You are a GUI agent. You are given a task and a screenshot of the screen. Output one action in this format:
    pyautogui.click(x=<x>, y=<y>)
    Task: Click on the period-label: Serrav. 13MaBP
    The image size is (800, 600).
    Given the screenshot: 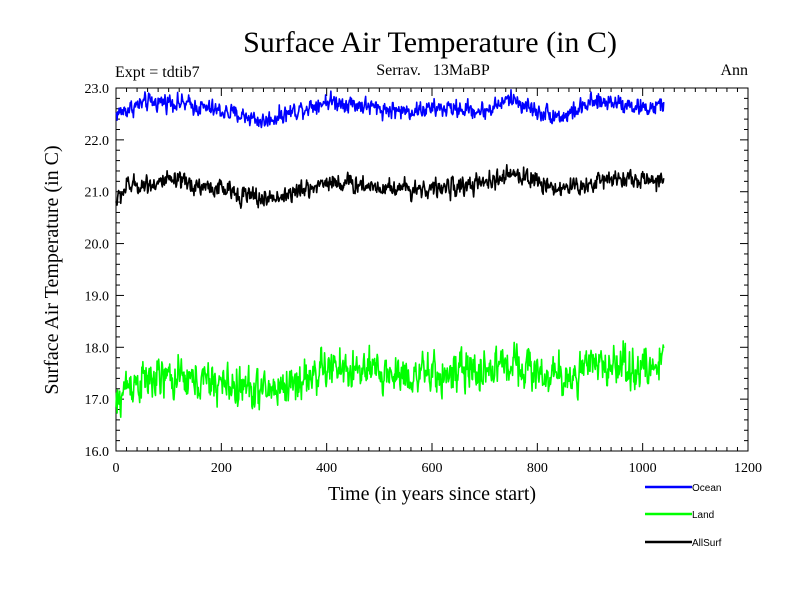 What is the action you would take?
    pyautogui.click(x=433, y=70)
    